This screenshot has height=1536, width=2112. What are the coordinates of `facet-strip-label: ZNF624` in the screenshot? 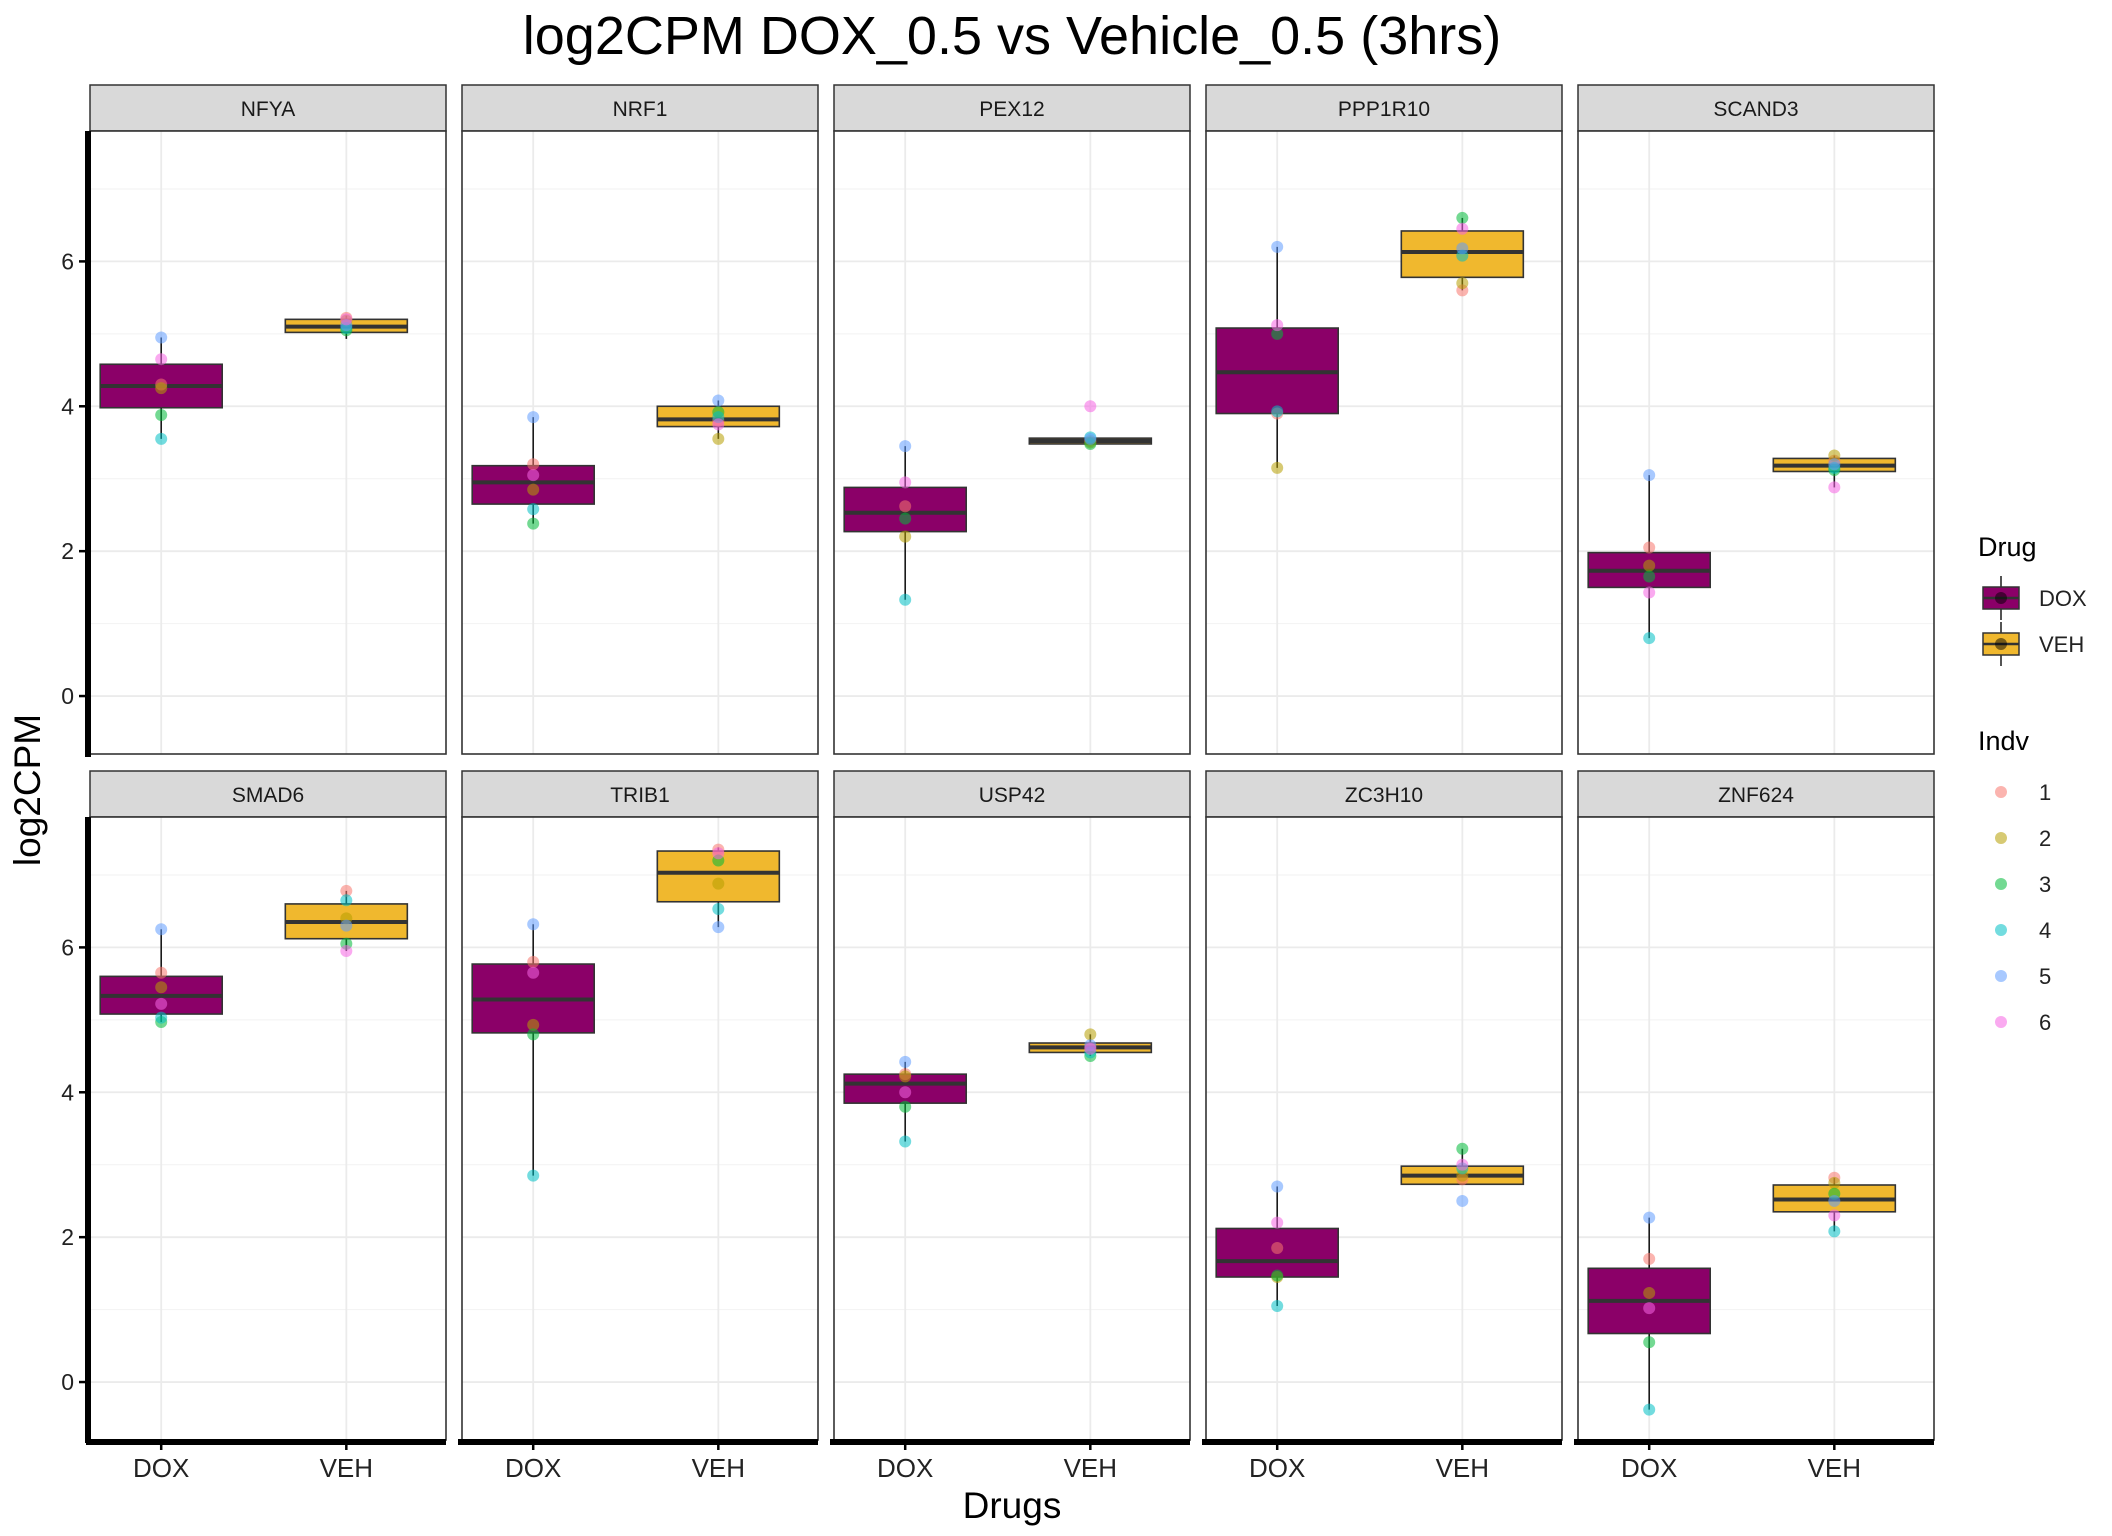 It's located at (1756, 795).